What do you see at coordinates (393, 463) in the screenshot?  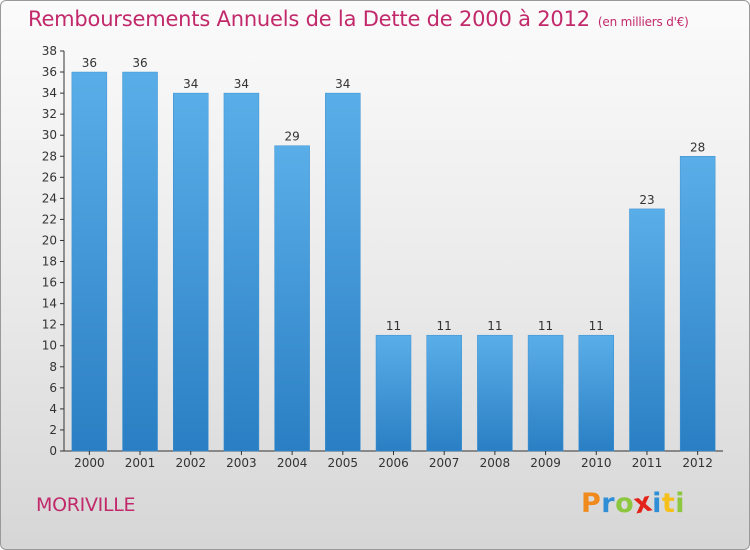 I see `x-tick-label: 2006` at bounding box center [393, 463].